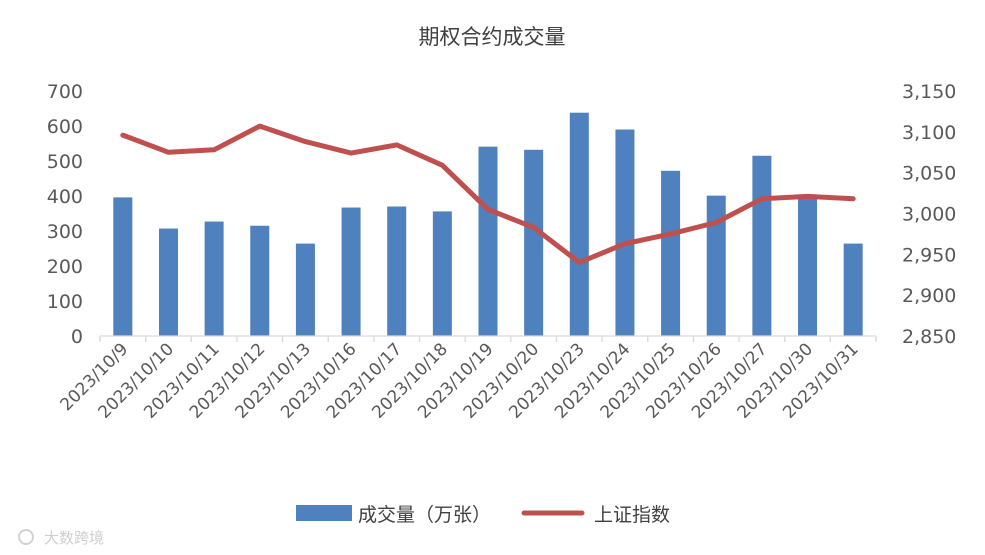 Image resolution: width=985 pixels, height=555 pixels. What do you see at coordinates (65, 92) in the screenshot?
I see `left-tick-label: 700` at bounding box center [65, 92].